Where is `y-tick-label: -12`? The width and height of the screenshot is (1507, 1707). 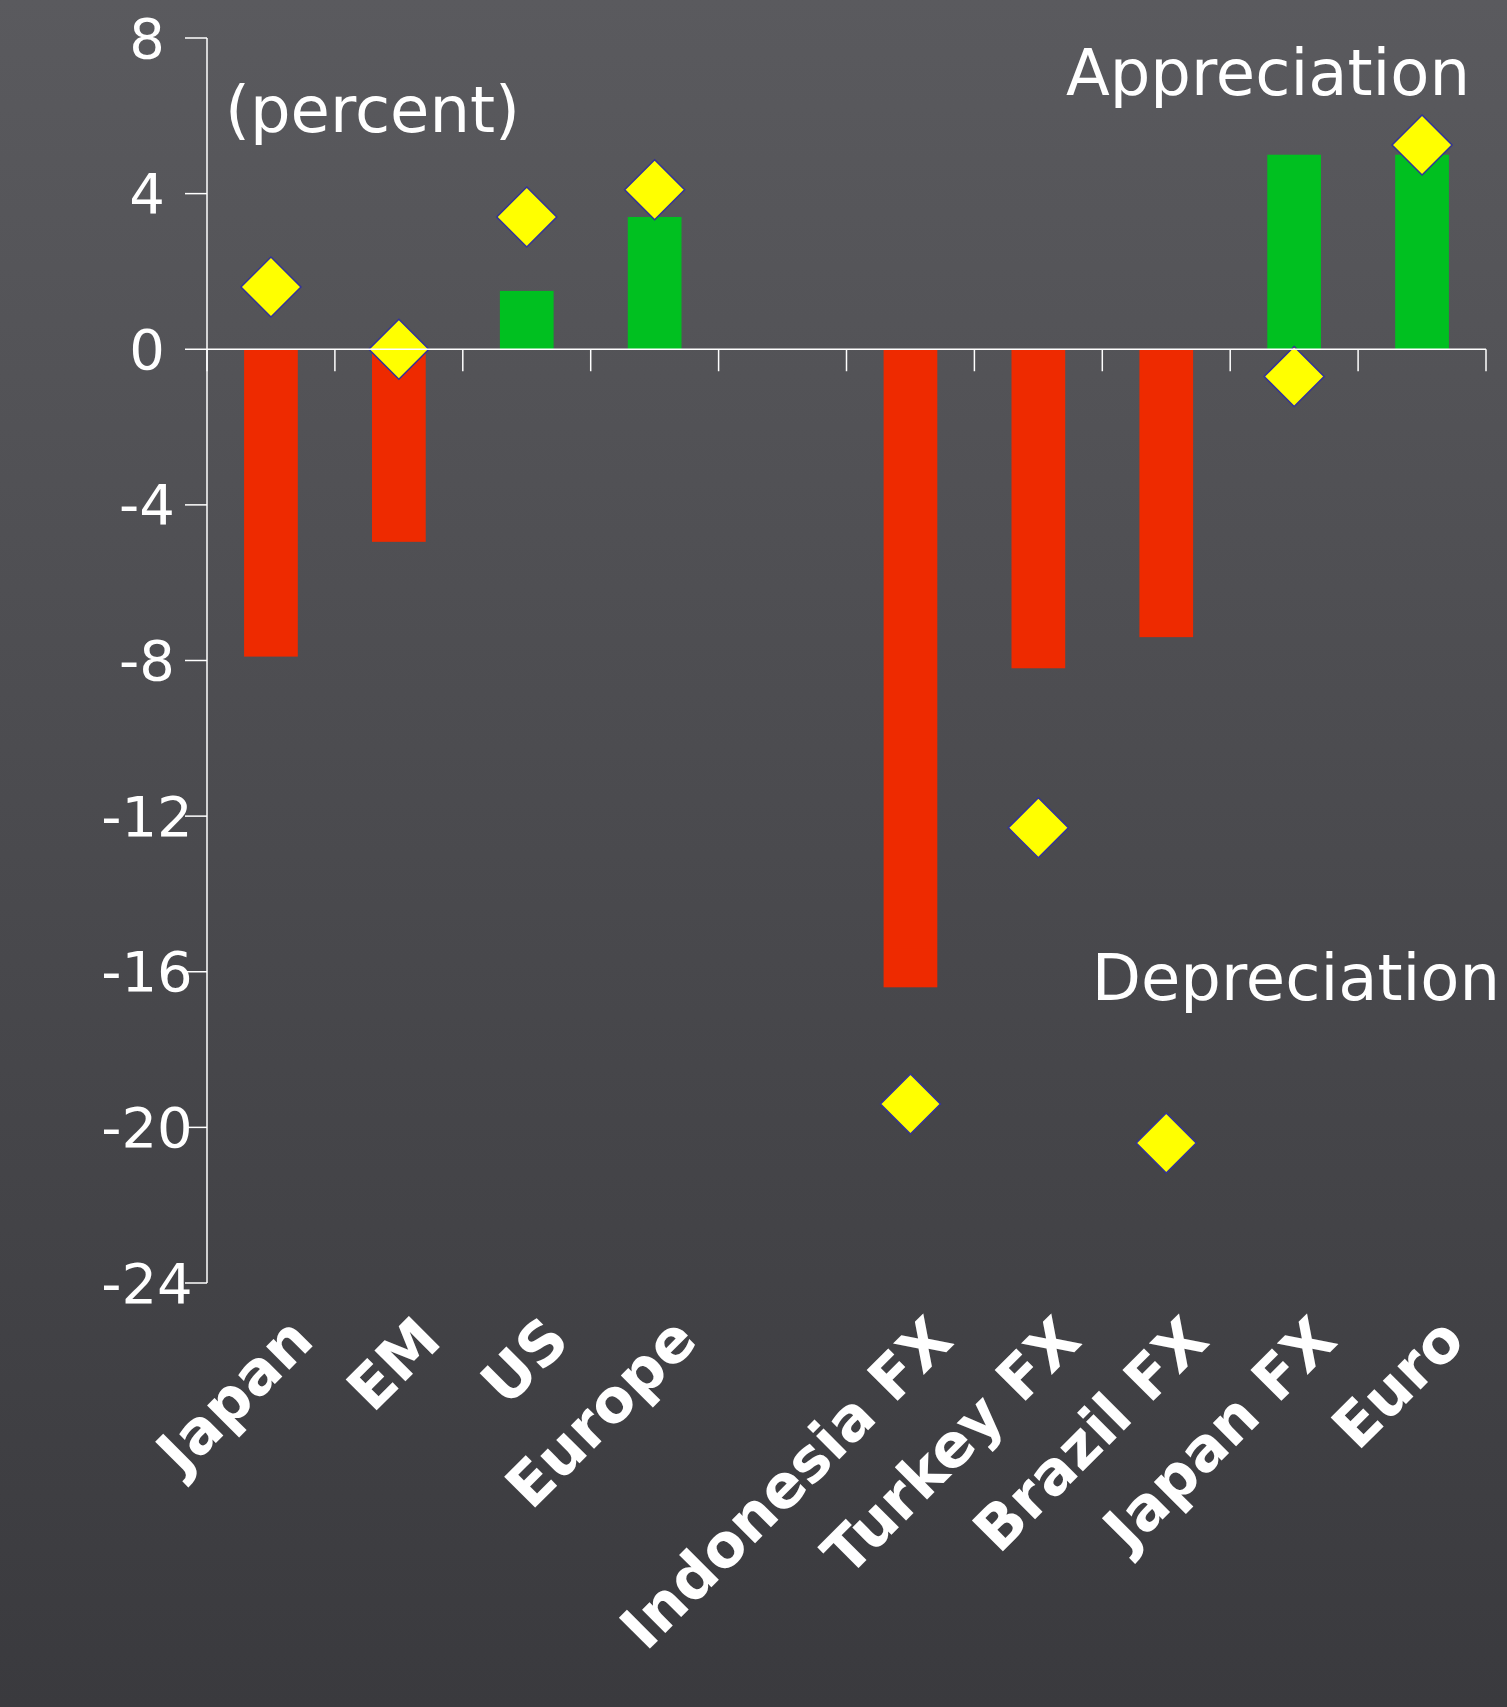 y-tick-label: -12 is located at coordinates (147, 816).